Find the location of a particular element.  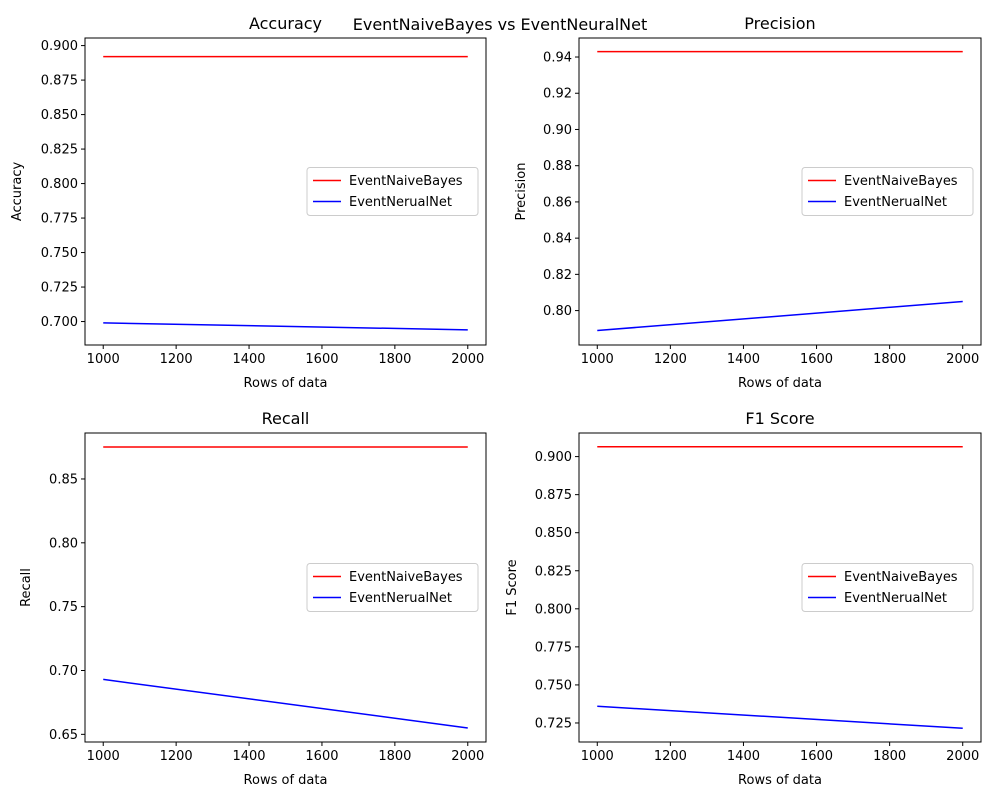

y-tick-label: 0.86 is located at coordinates (557, 202).